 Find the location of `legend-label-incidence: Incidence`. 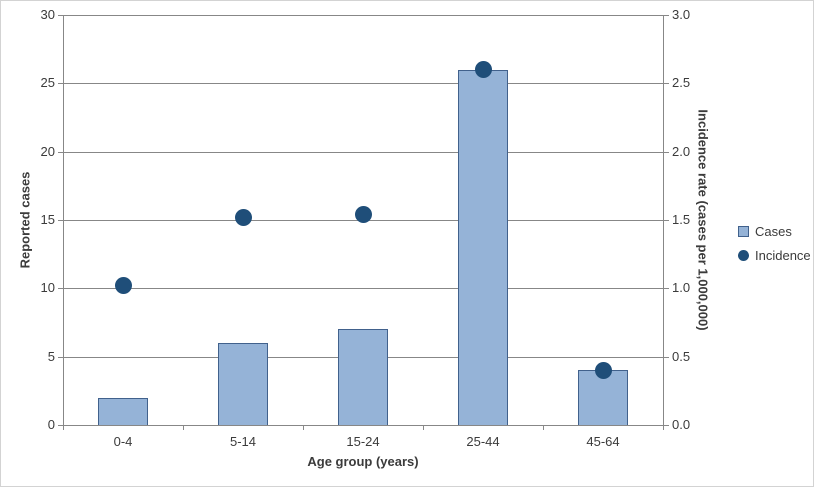

legend-label-incidence: Incidence is located at coordinates (783, 255).